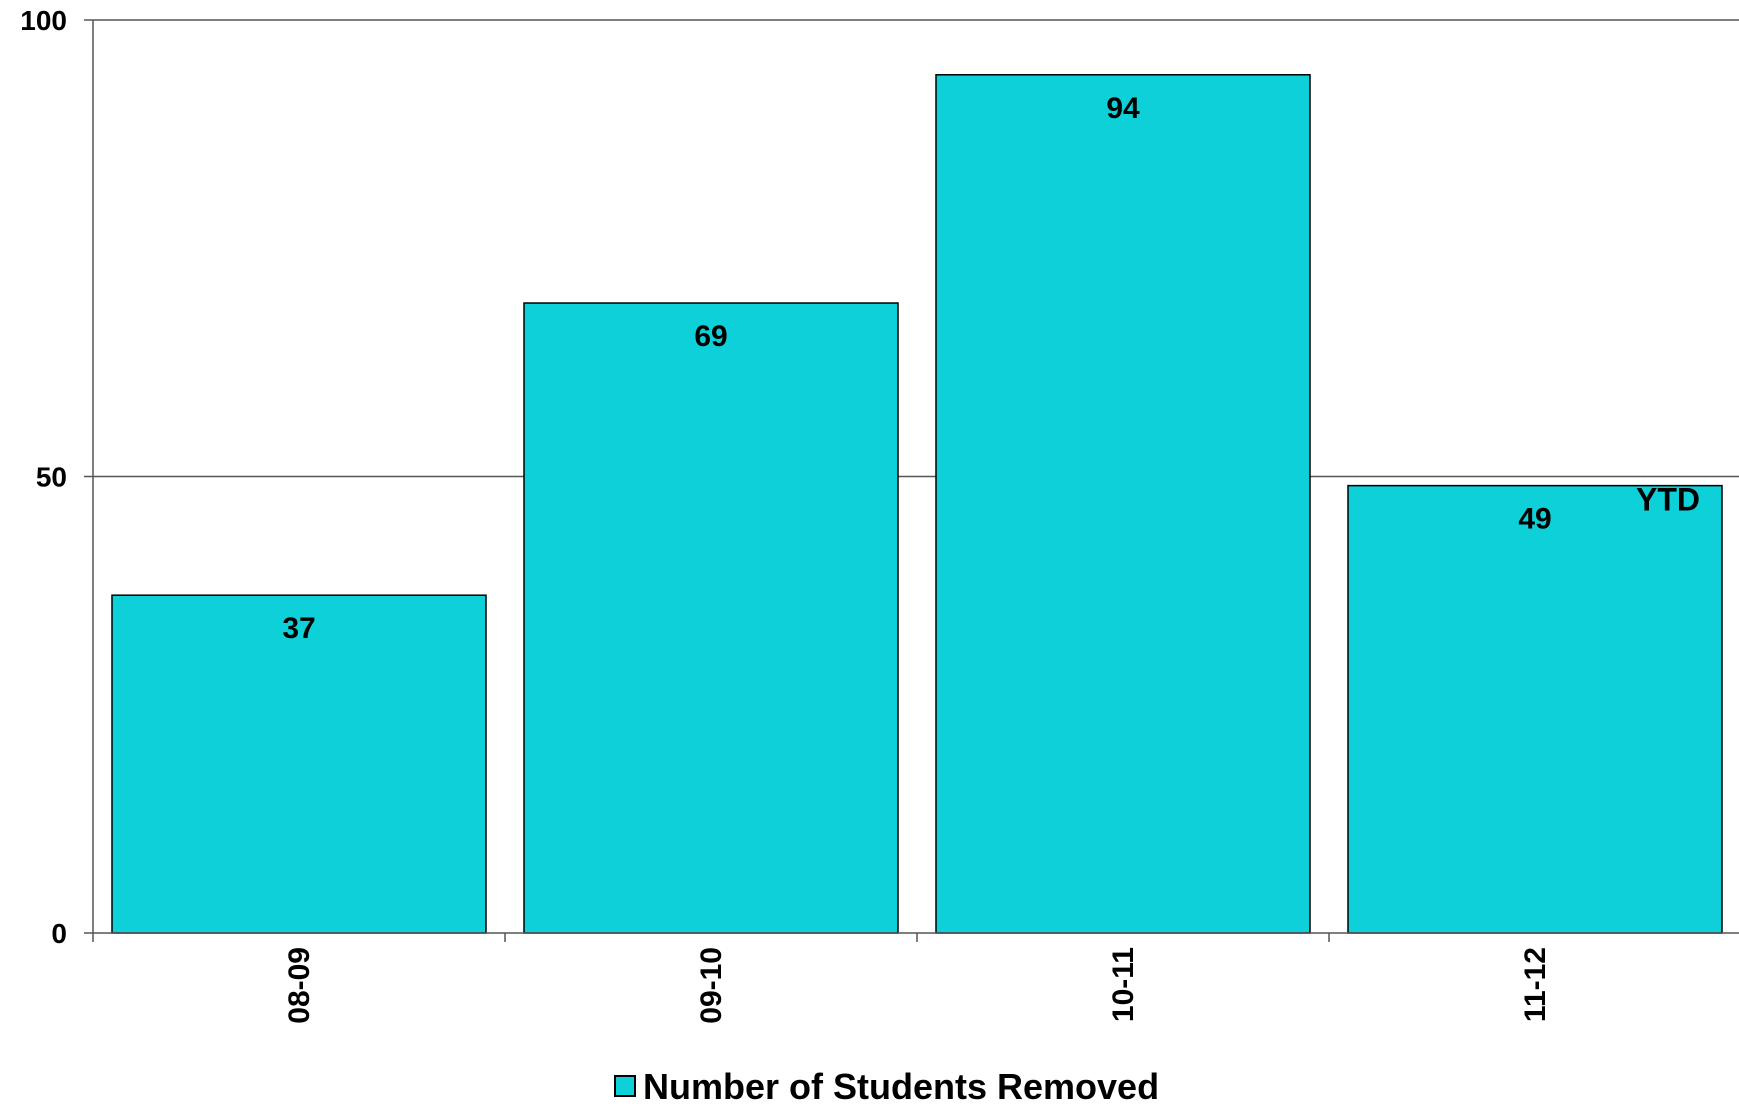  Describe the element at coordinates (625, 1086) in the screenshot. I see `legend-swatch` at that location.